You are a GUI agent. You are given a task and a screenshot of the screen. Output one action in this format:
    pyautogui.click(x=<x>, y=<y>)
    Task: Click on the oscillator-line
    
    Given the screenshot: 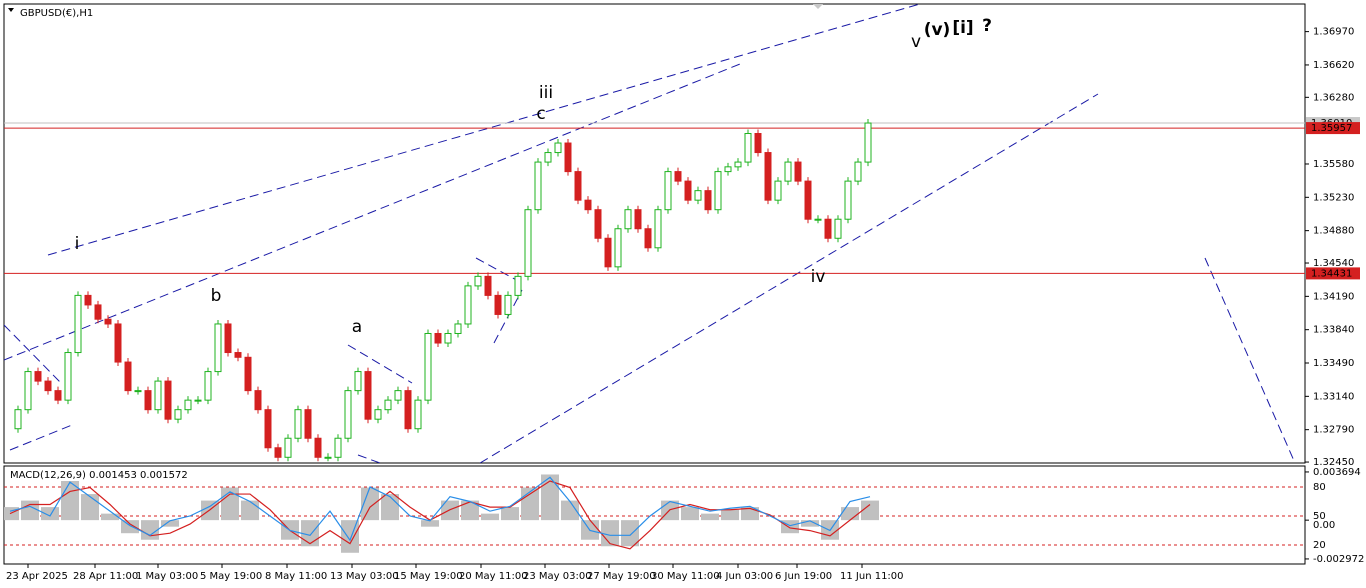 What is the action you would take?
    pyautogui.click(x=440, y=509)
    